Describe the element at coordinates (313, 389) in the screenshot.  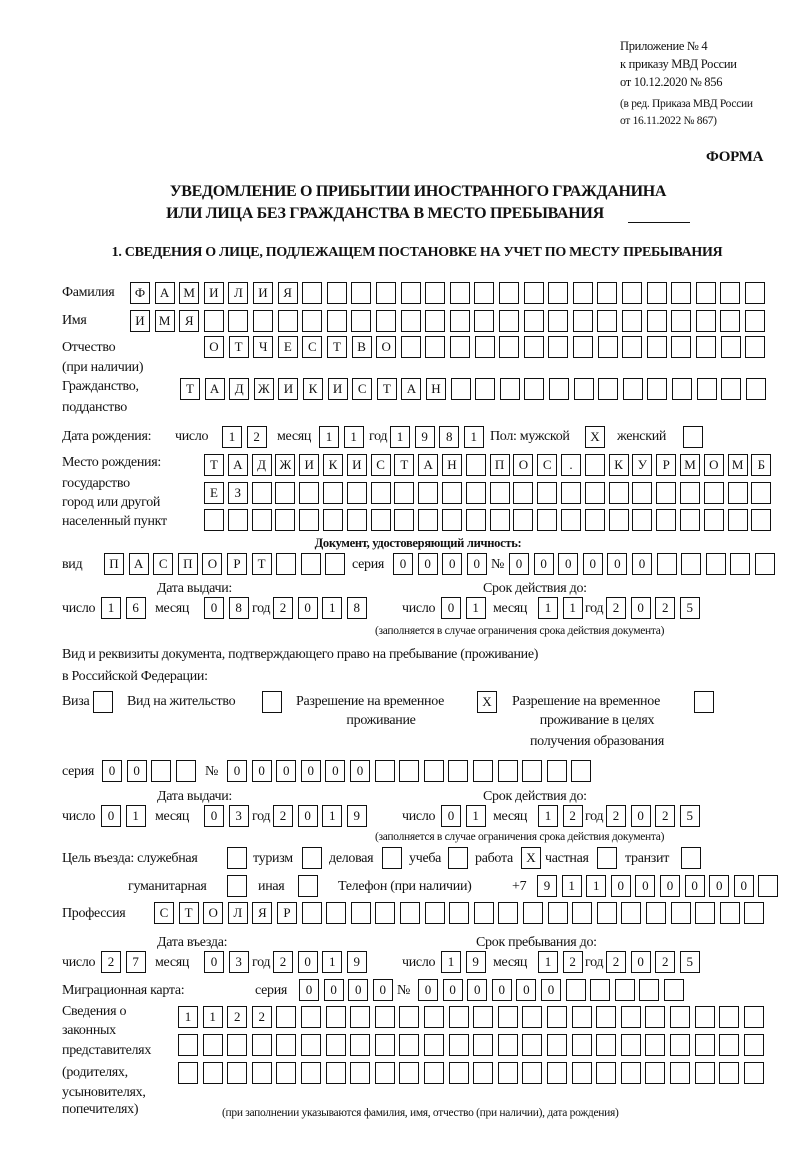
I see `form-cell: К` at that location.